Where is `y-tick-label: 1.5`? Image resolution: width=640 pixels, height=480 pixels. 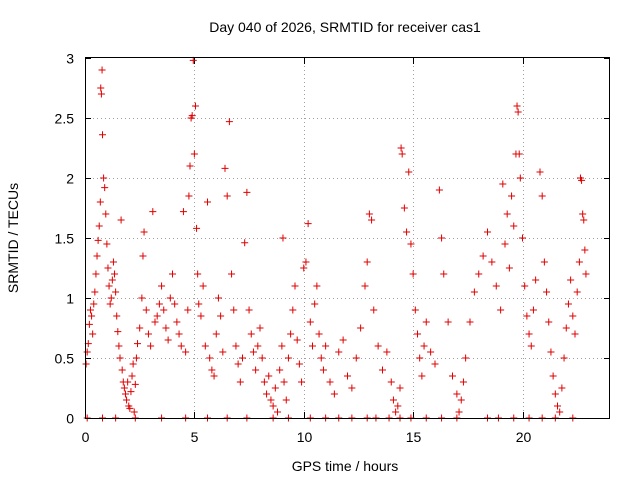
y-tick-label: 1.5 is located at coordinates (65, 239).